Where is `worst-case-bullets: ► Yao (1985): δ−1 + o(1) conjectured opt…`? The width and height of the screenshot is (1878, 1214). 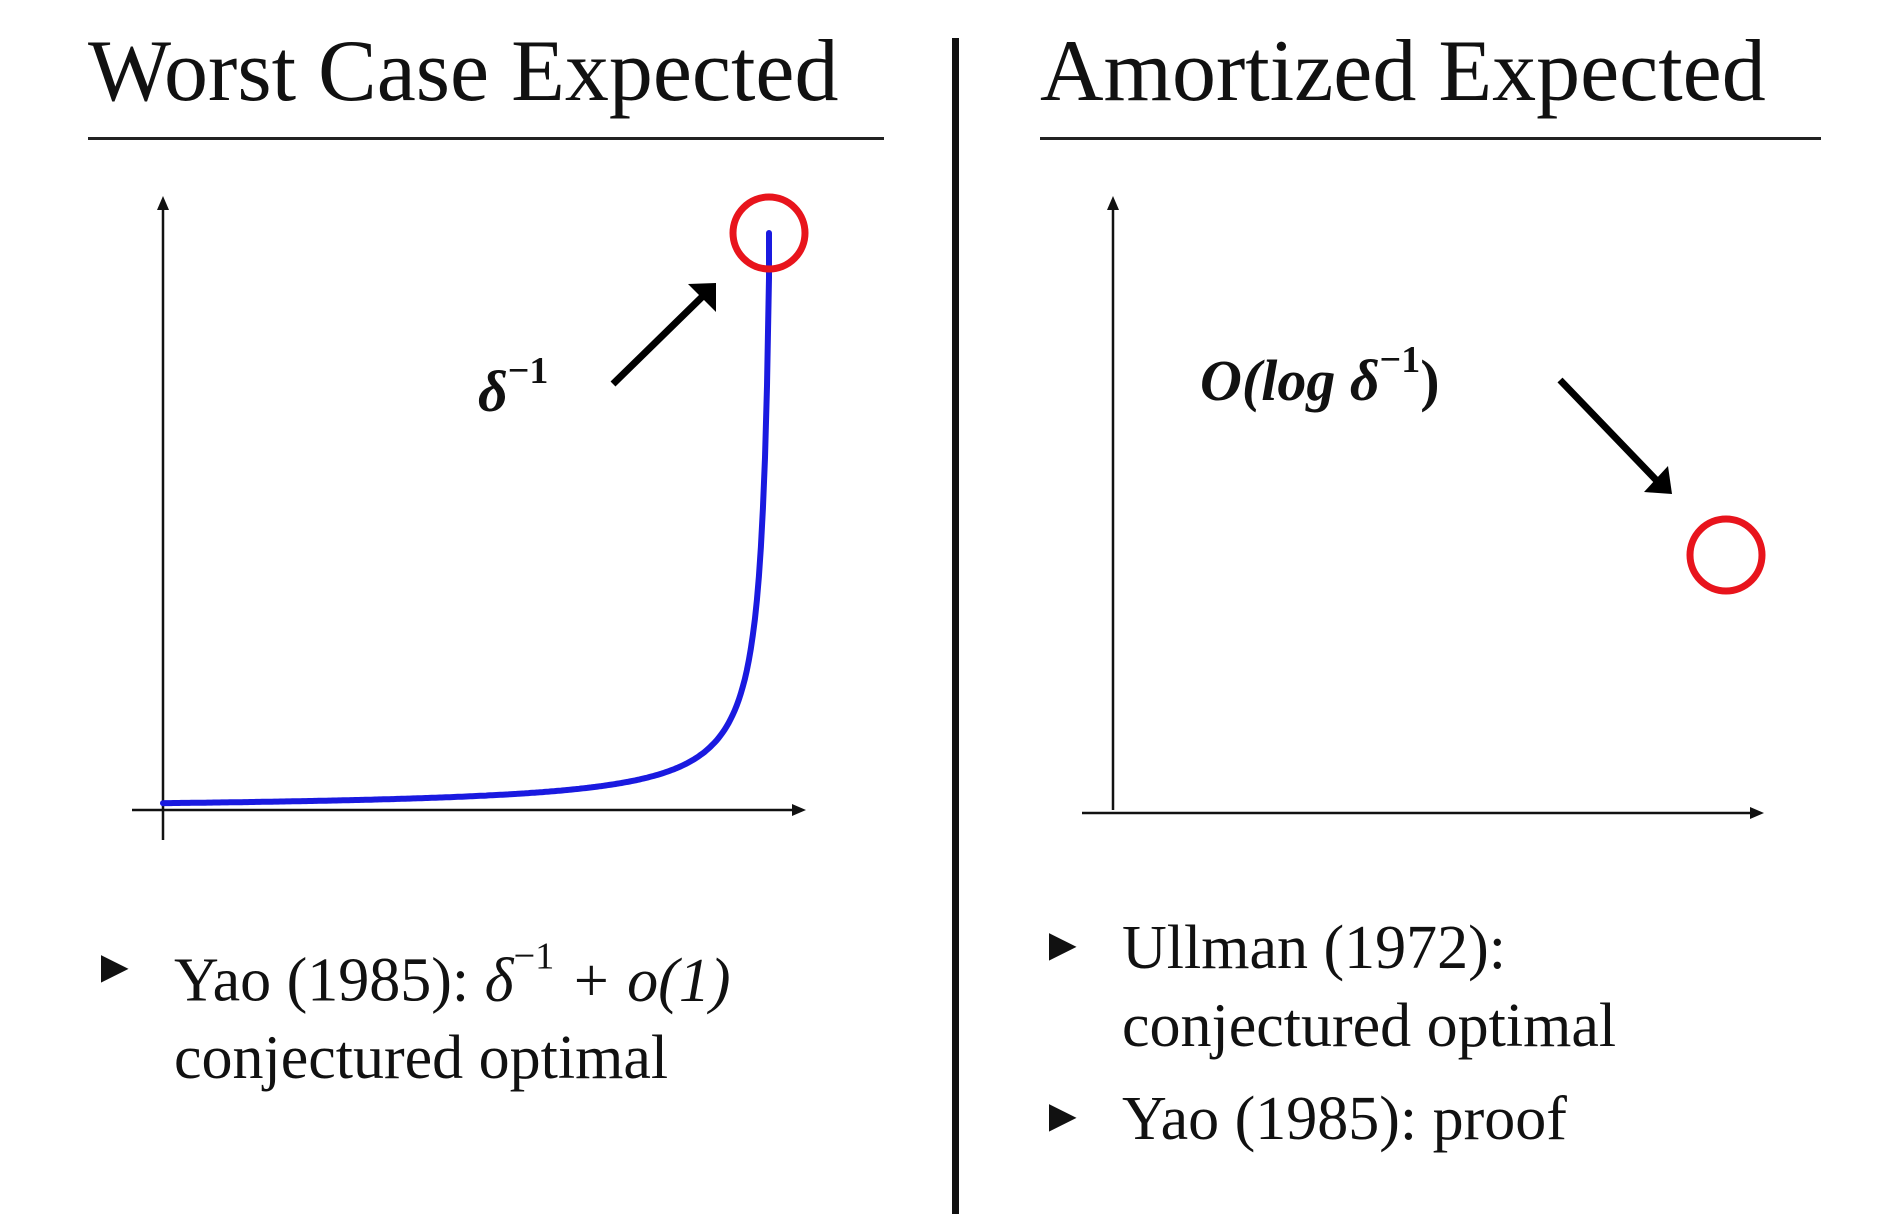
worst-case-bullets: ► Yao (1985): δ−1 + o(1) conjectured opt… is located at coordinates (411, 1023).